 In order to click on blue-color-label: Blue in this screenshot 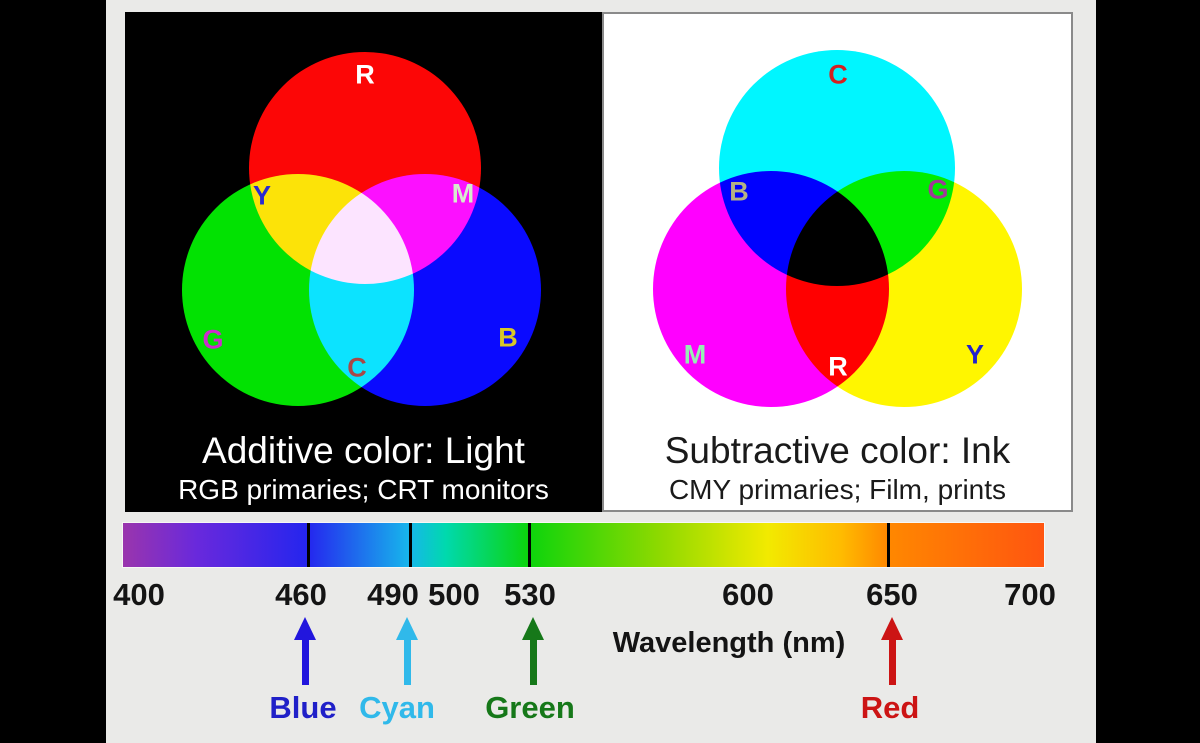, I will do `click(303, 707)`.